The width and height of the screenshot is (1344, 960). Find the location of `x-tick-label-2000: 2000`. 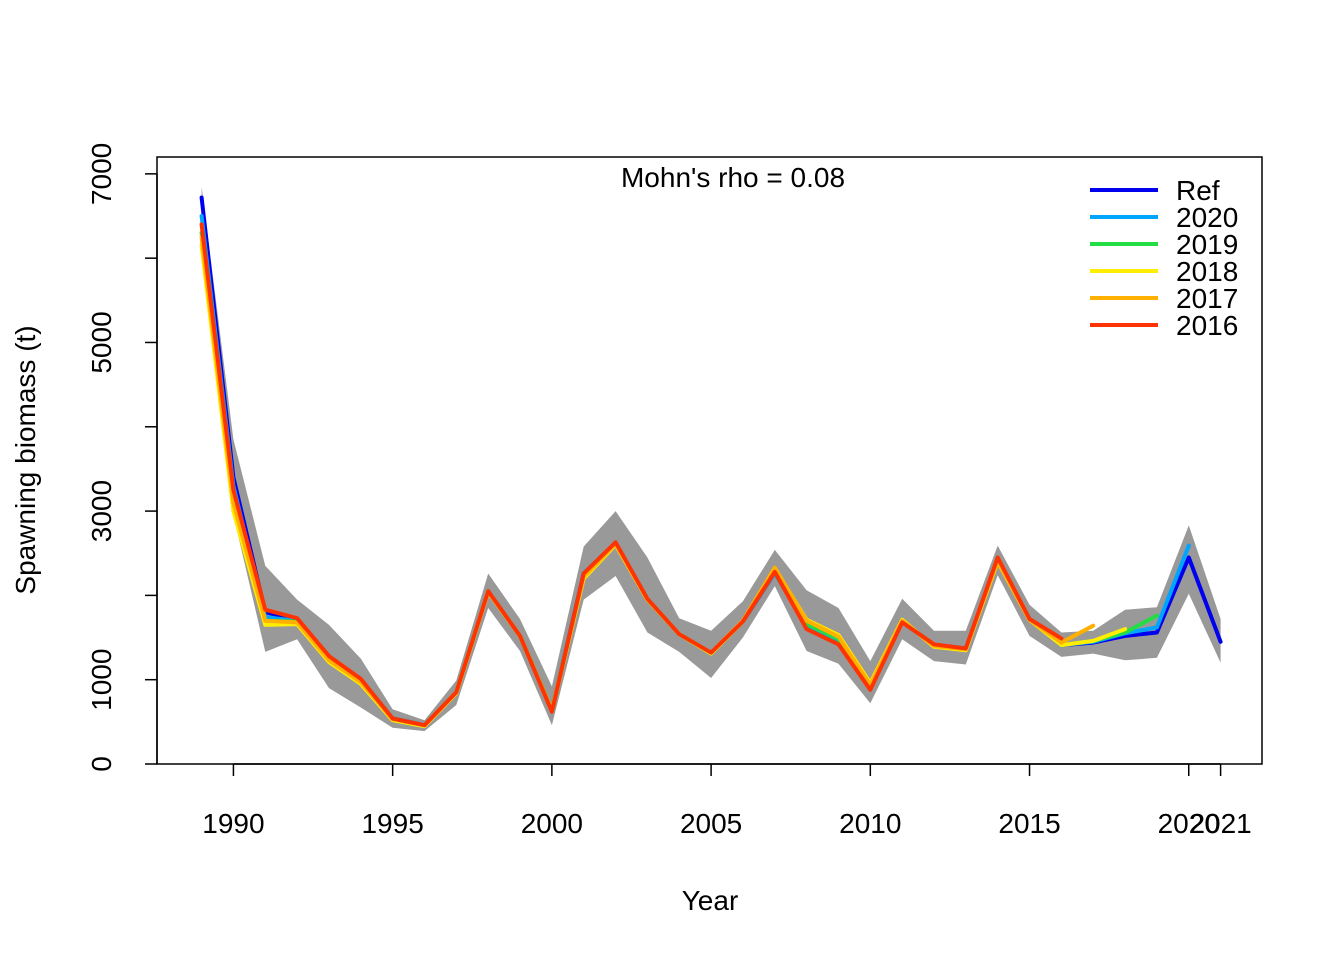

x-tick-label-2000: 2000 is located at coordinates (552, 823).